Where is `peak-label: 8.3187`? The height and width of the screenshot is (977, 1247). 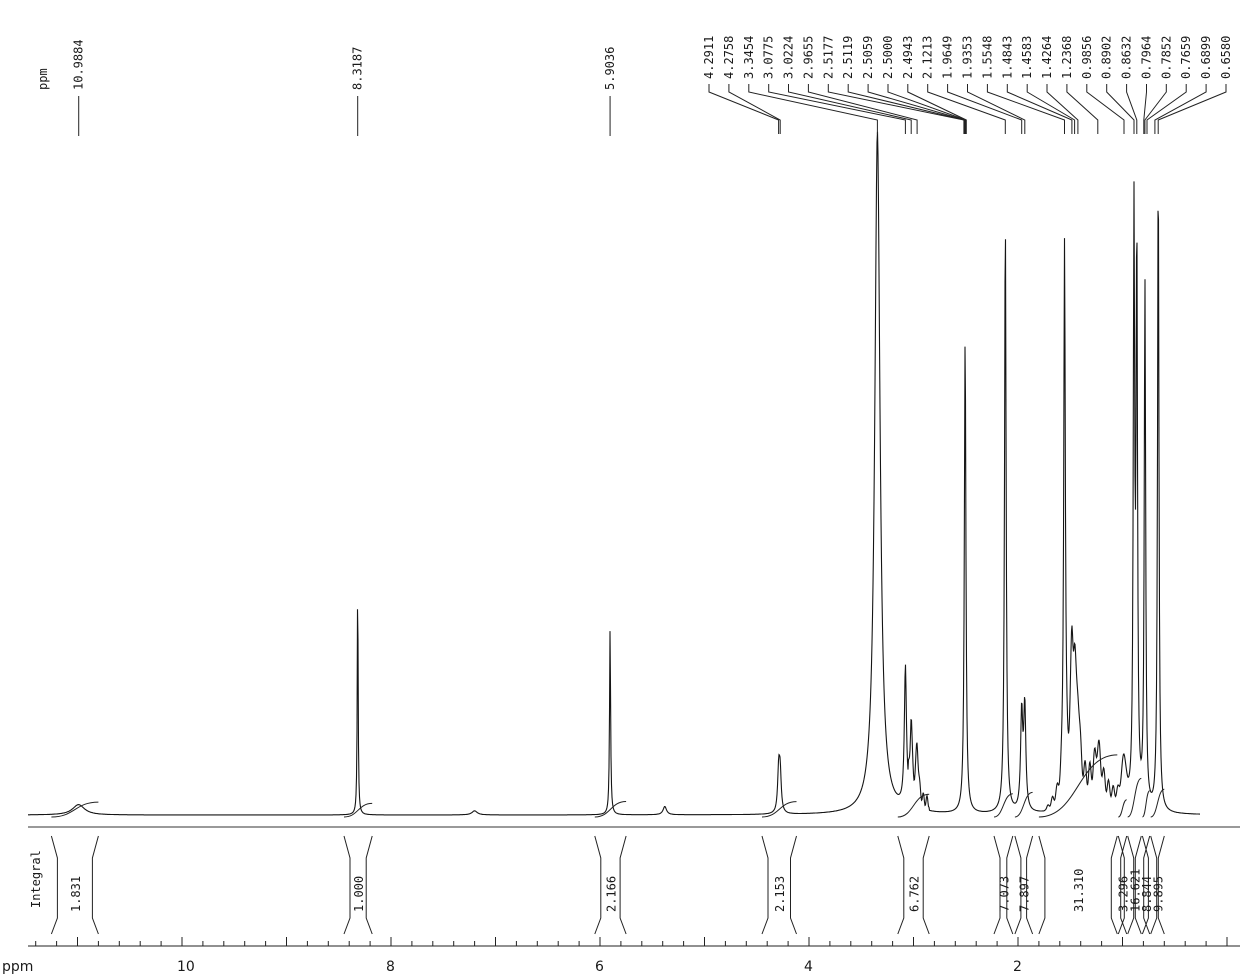 peak-label: 8.3187 is located at coordinates (358, 68).